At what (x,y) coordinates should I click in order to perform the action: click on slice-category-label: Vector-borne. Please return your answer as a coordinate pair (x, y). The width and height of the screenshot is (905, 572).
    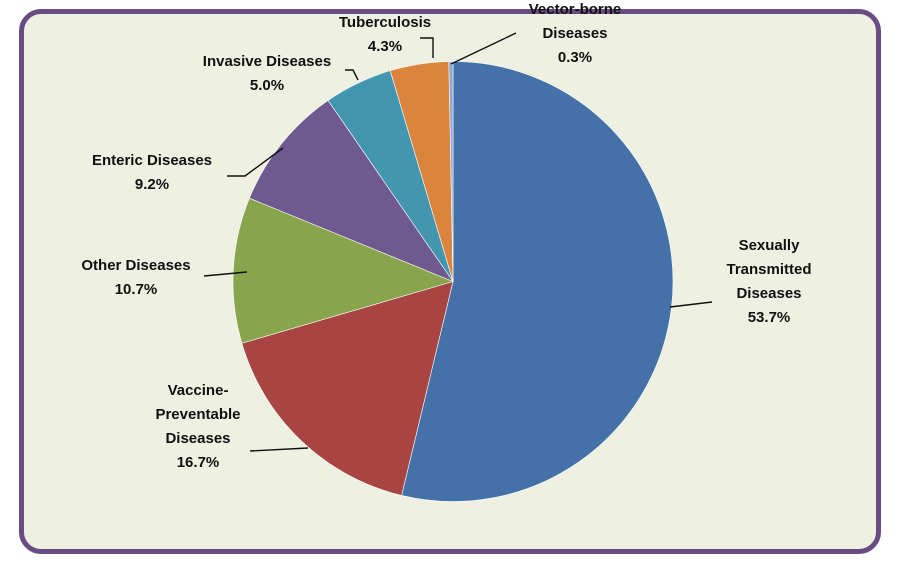
    Looking at the image, I should click on (575, 9).